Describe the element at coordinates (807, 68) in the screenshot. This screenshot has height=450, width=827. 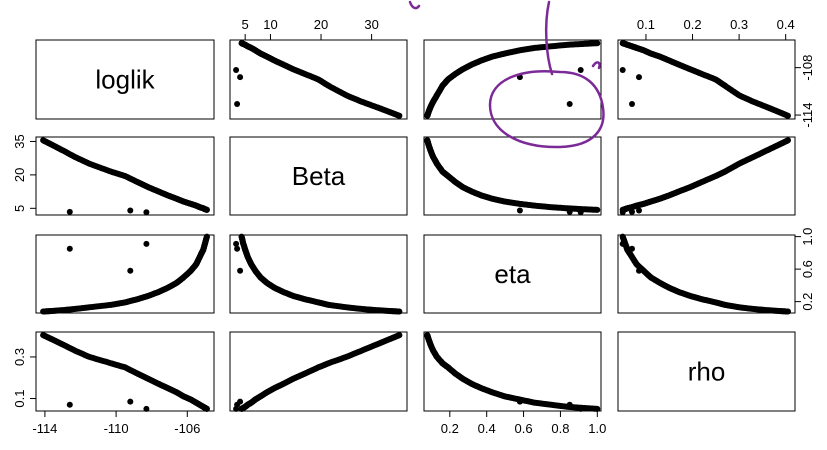
I see `tick-label: -108` at that location.